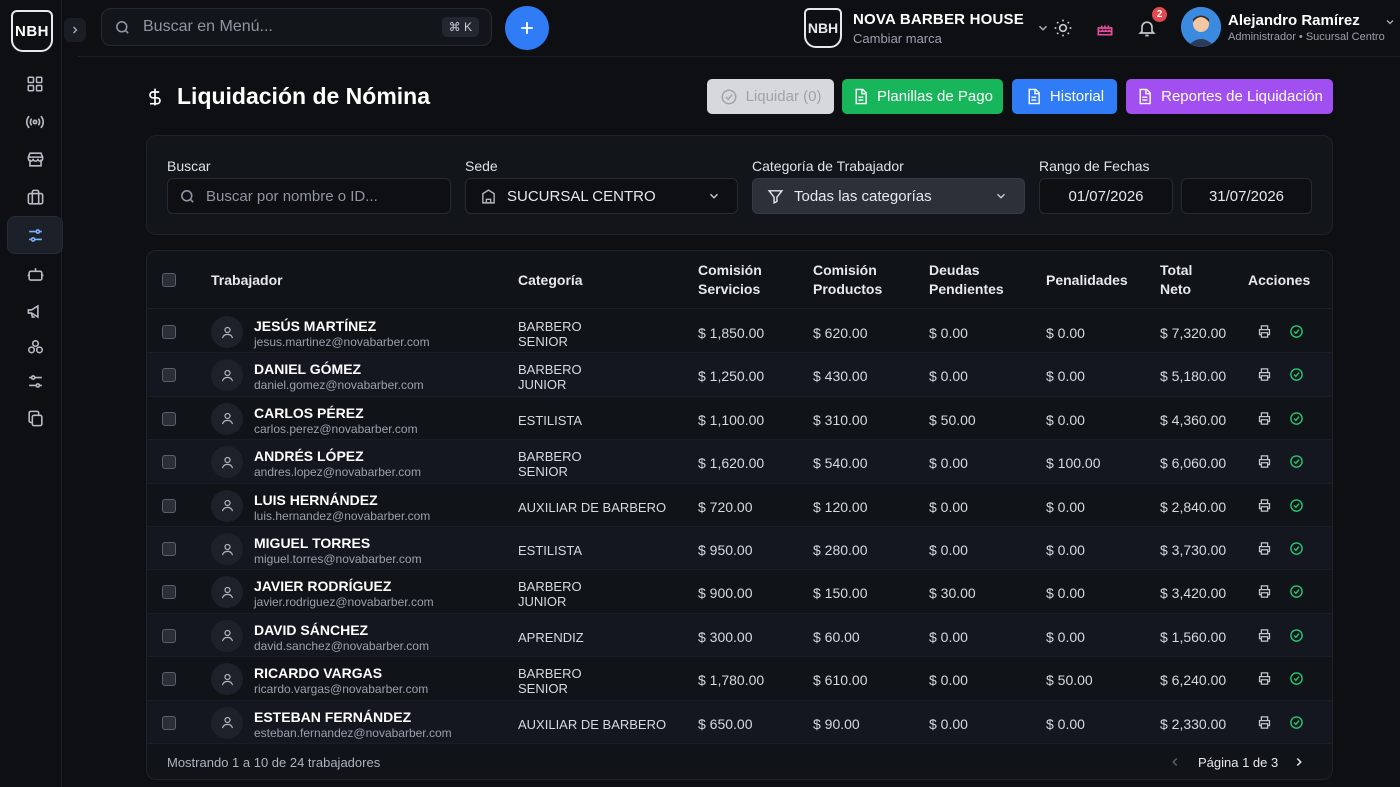  I want to click on user-avatar, so click(1201, 27).